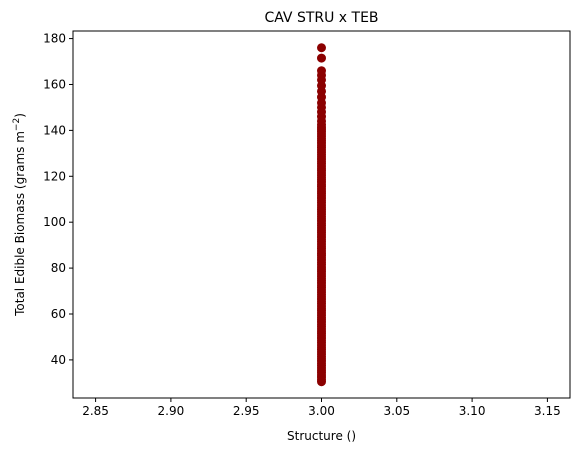 This screenshot has height=453, width=579. Describe the element at coordinates (17, 124) in the screenshot. I see `y-axis-title-superscript: −2` at that location.